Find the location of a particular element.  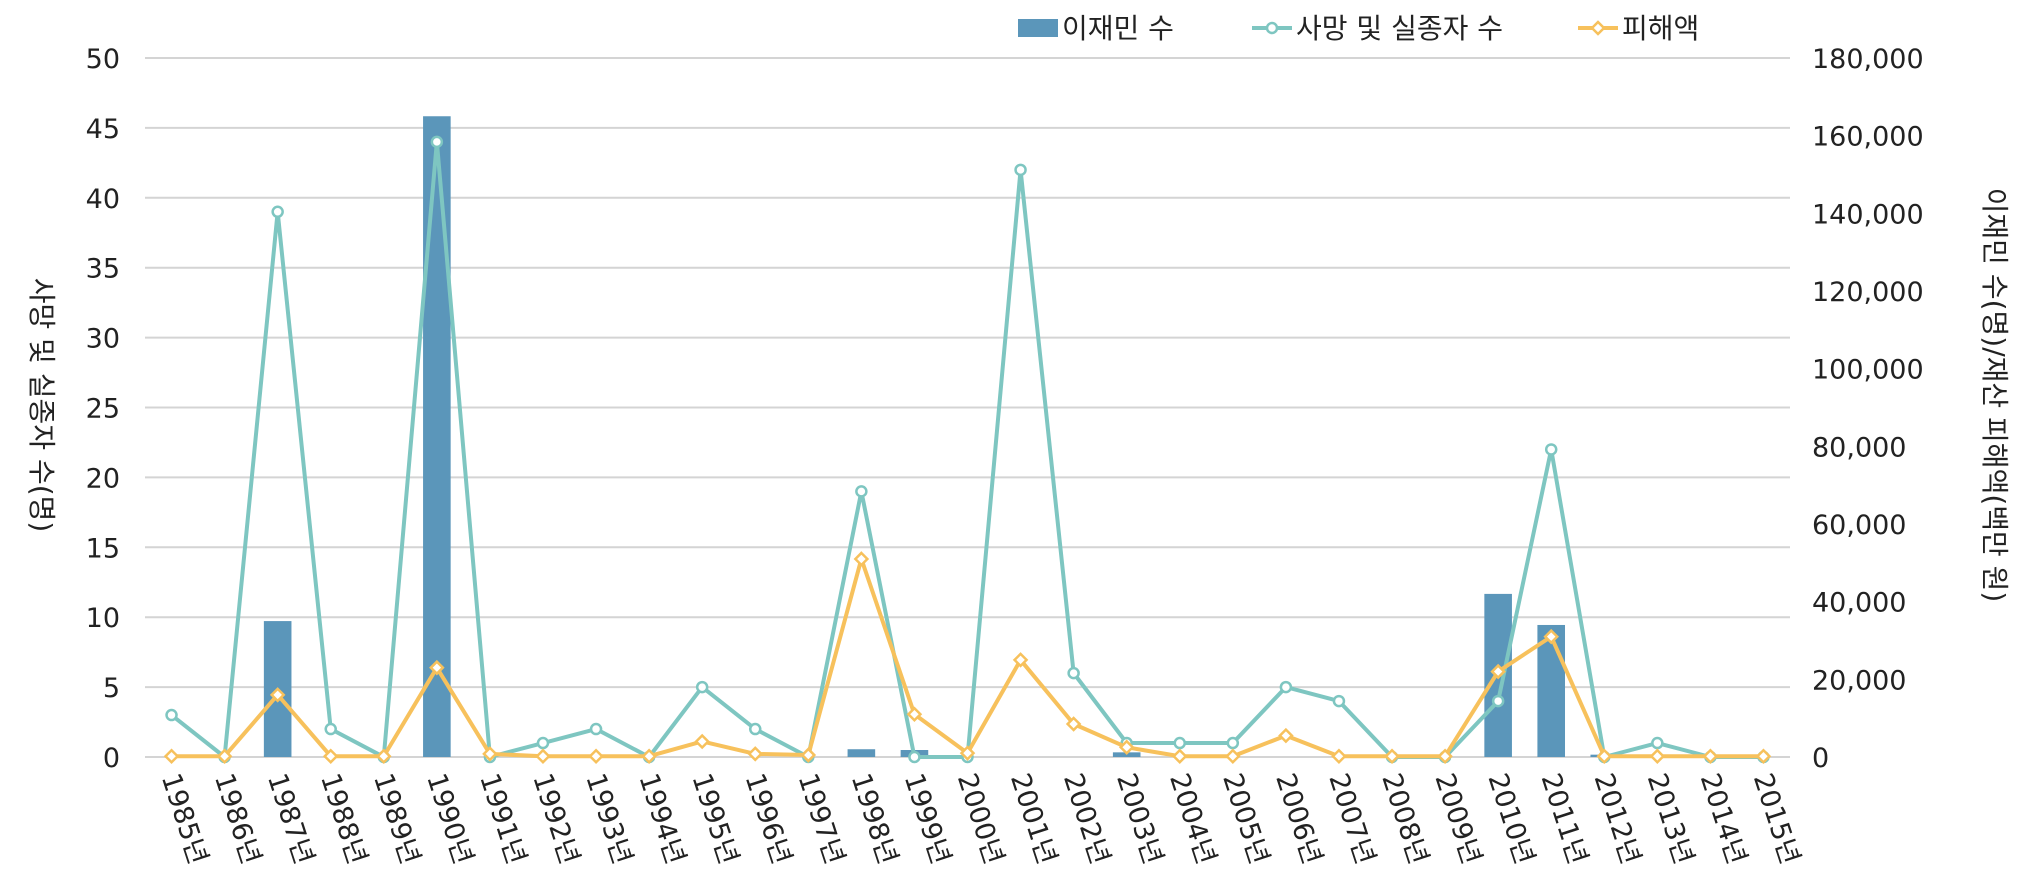

x-tick-label: 2015년 is located at coordinates (1776, 819).